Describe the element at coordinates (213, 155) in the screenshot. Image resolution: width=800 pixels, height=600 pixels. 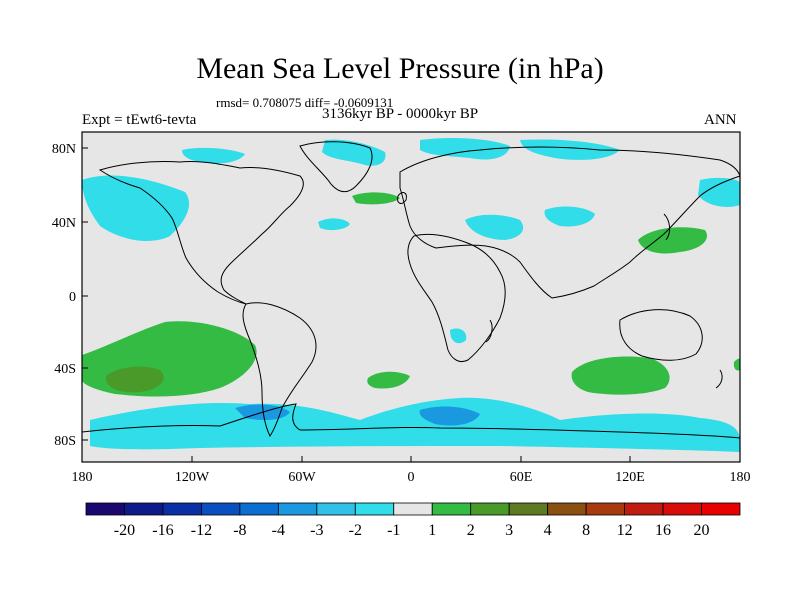
I see `cyan-region-north-america` at that location.